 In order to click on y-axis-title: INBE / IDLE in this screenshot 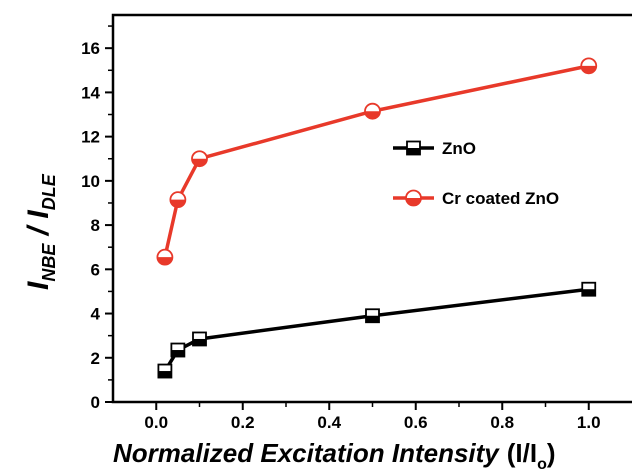, I will do `click(40, 231)`.